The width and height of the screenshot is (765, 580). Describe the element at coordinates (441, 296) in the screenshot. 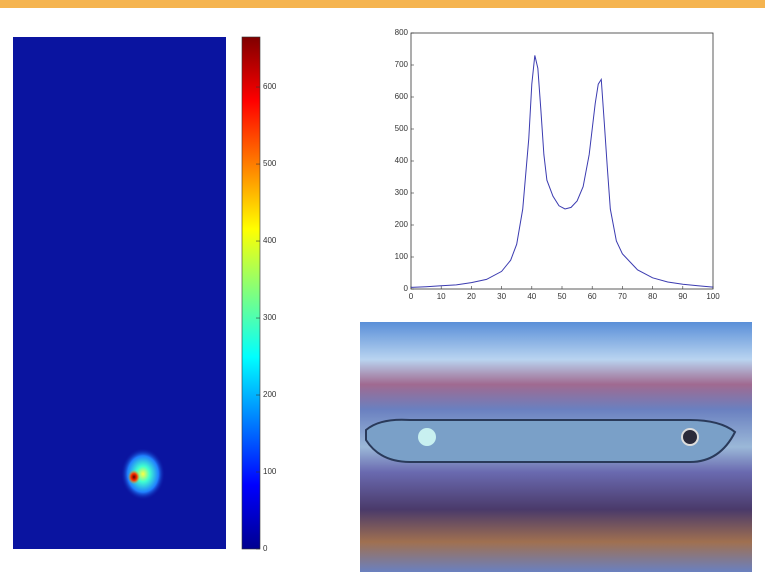

I see `x-tick-label: 10` at that location.